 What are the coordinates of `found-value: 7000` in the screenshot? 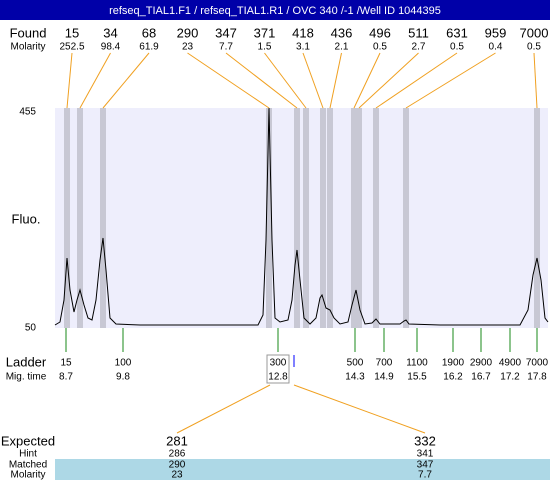 It's located at (534, 32).